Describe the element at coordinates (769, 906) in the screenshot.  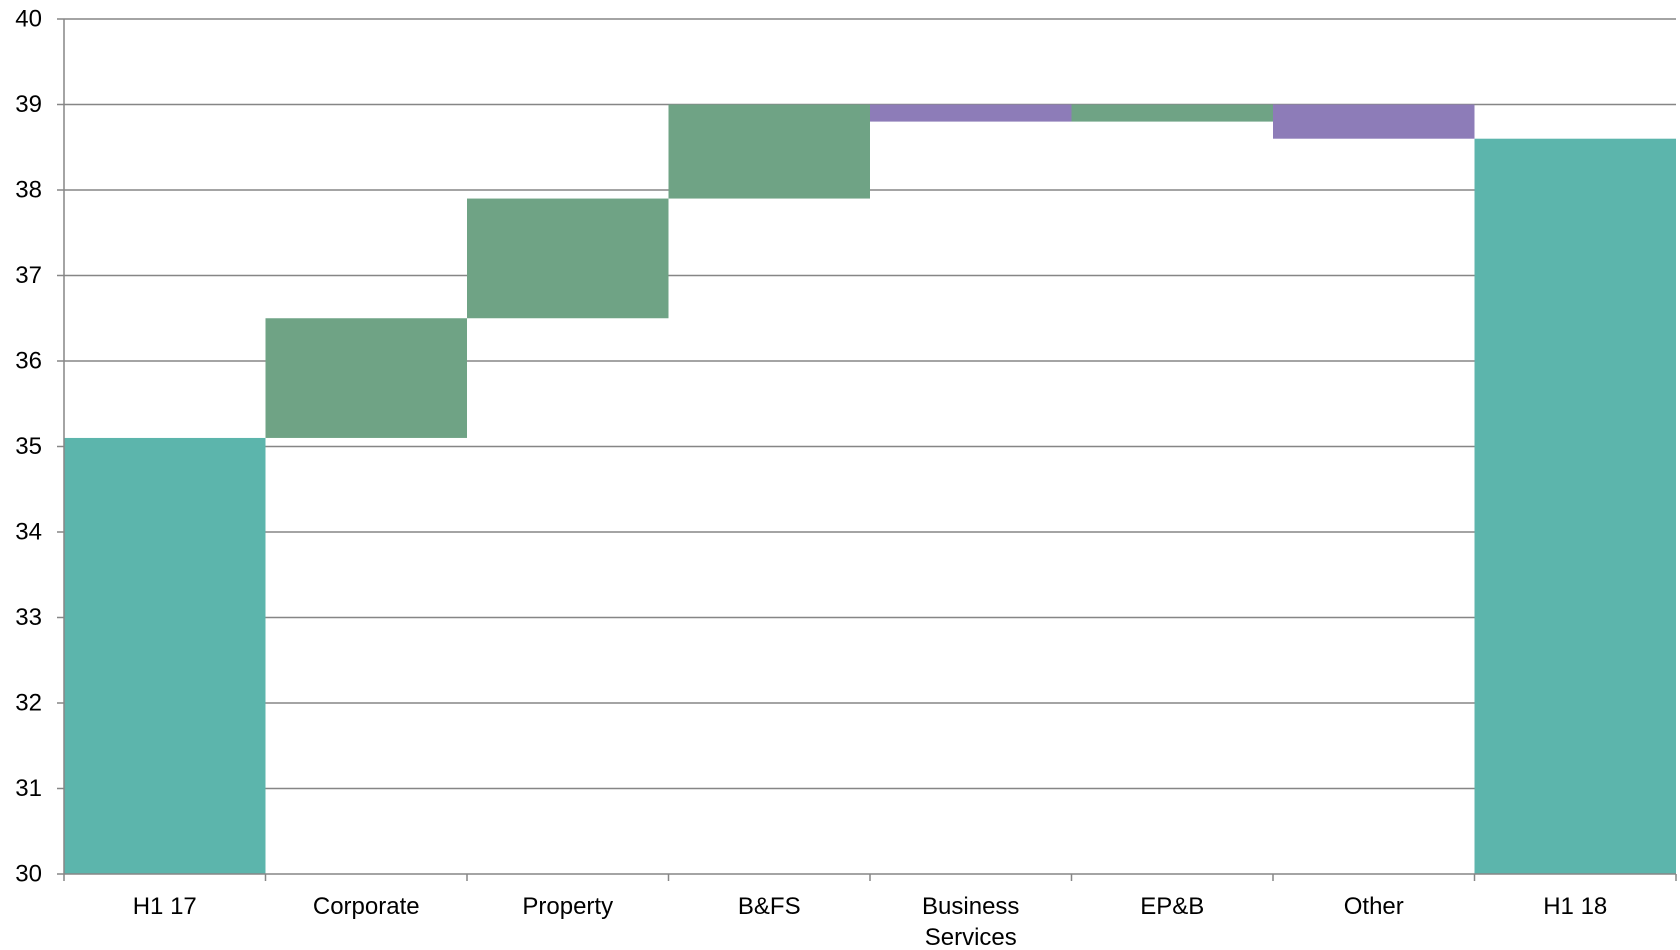
I see `x-category-label-bandfs: B&FS` at that location.